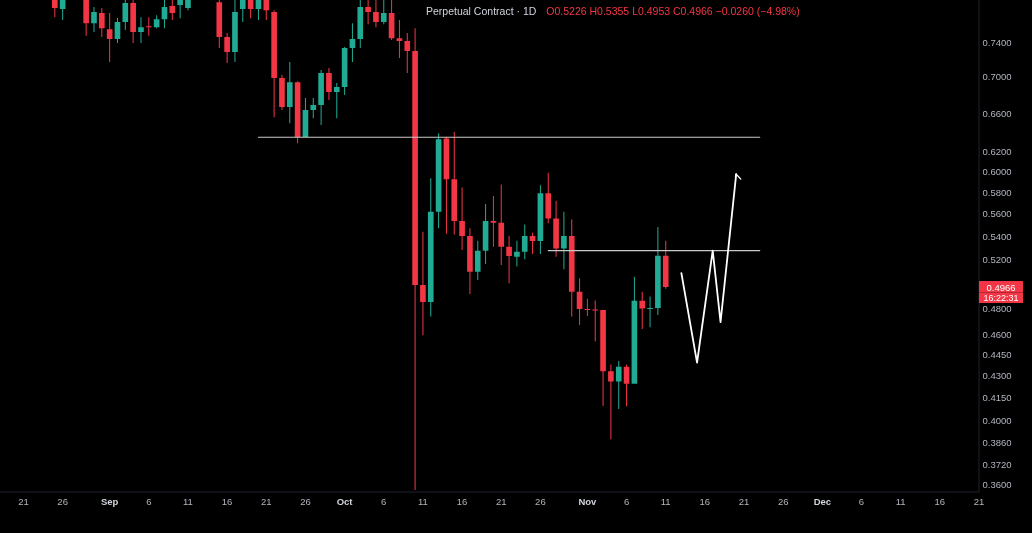  Describe the element at coordinates (1001, 287) in the screenshot. I see `text: 0.4966` at that location.